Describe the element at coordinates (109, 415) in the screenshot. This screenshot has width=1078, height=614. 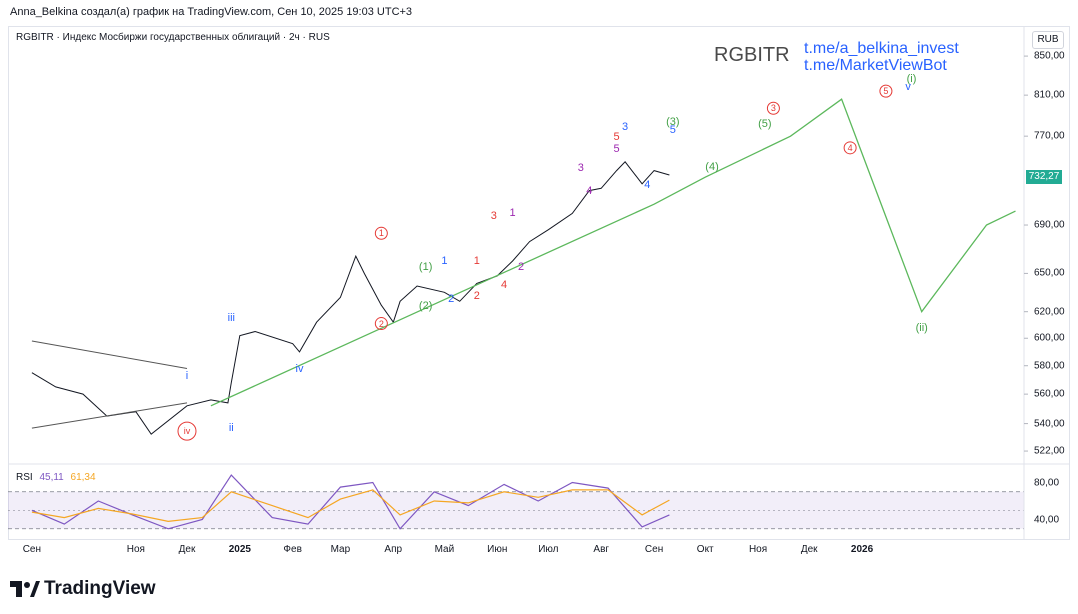
I see `triangle-lower-line` at that location.